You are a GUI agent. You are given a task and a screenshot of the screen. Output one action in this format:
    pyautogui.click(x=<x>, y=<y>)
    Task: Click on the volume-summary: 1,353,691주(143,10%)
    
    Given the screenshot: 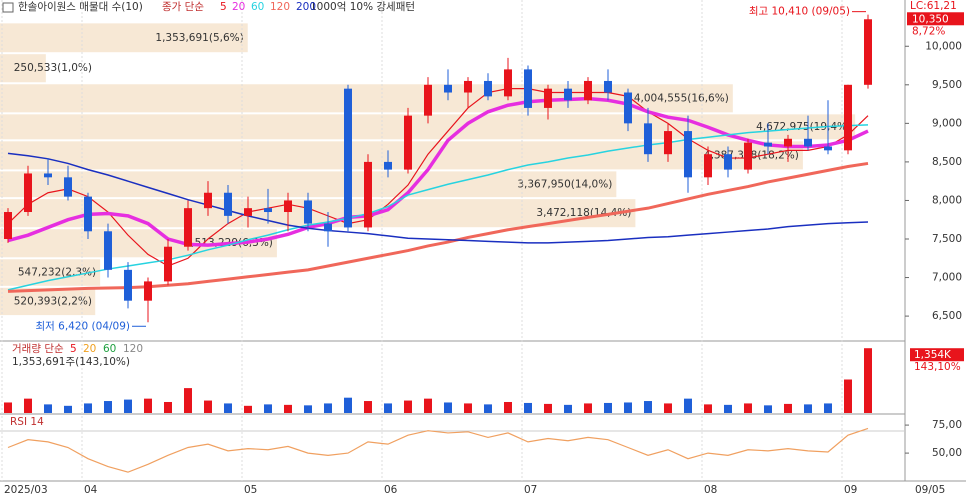 What is the action you would take?
    pyautogui.click(x=71, y=362)
    